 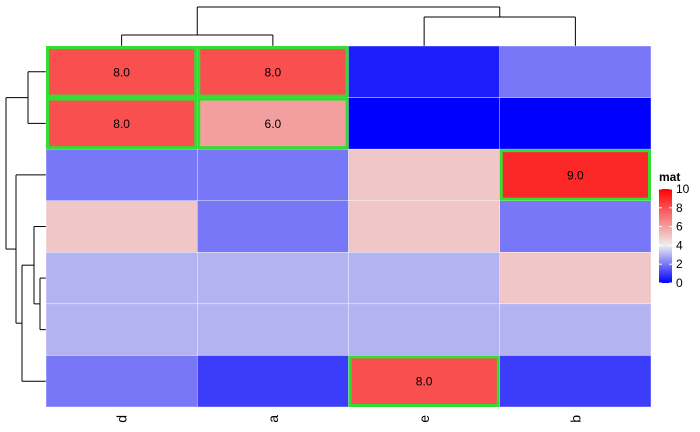 What do you see at coordinates (25, 226) in the screenshot?
I see `row-dendrogram` at bounding box center [25, 226].